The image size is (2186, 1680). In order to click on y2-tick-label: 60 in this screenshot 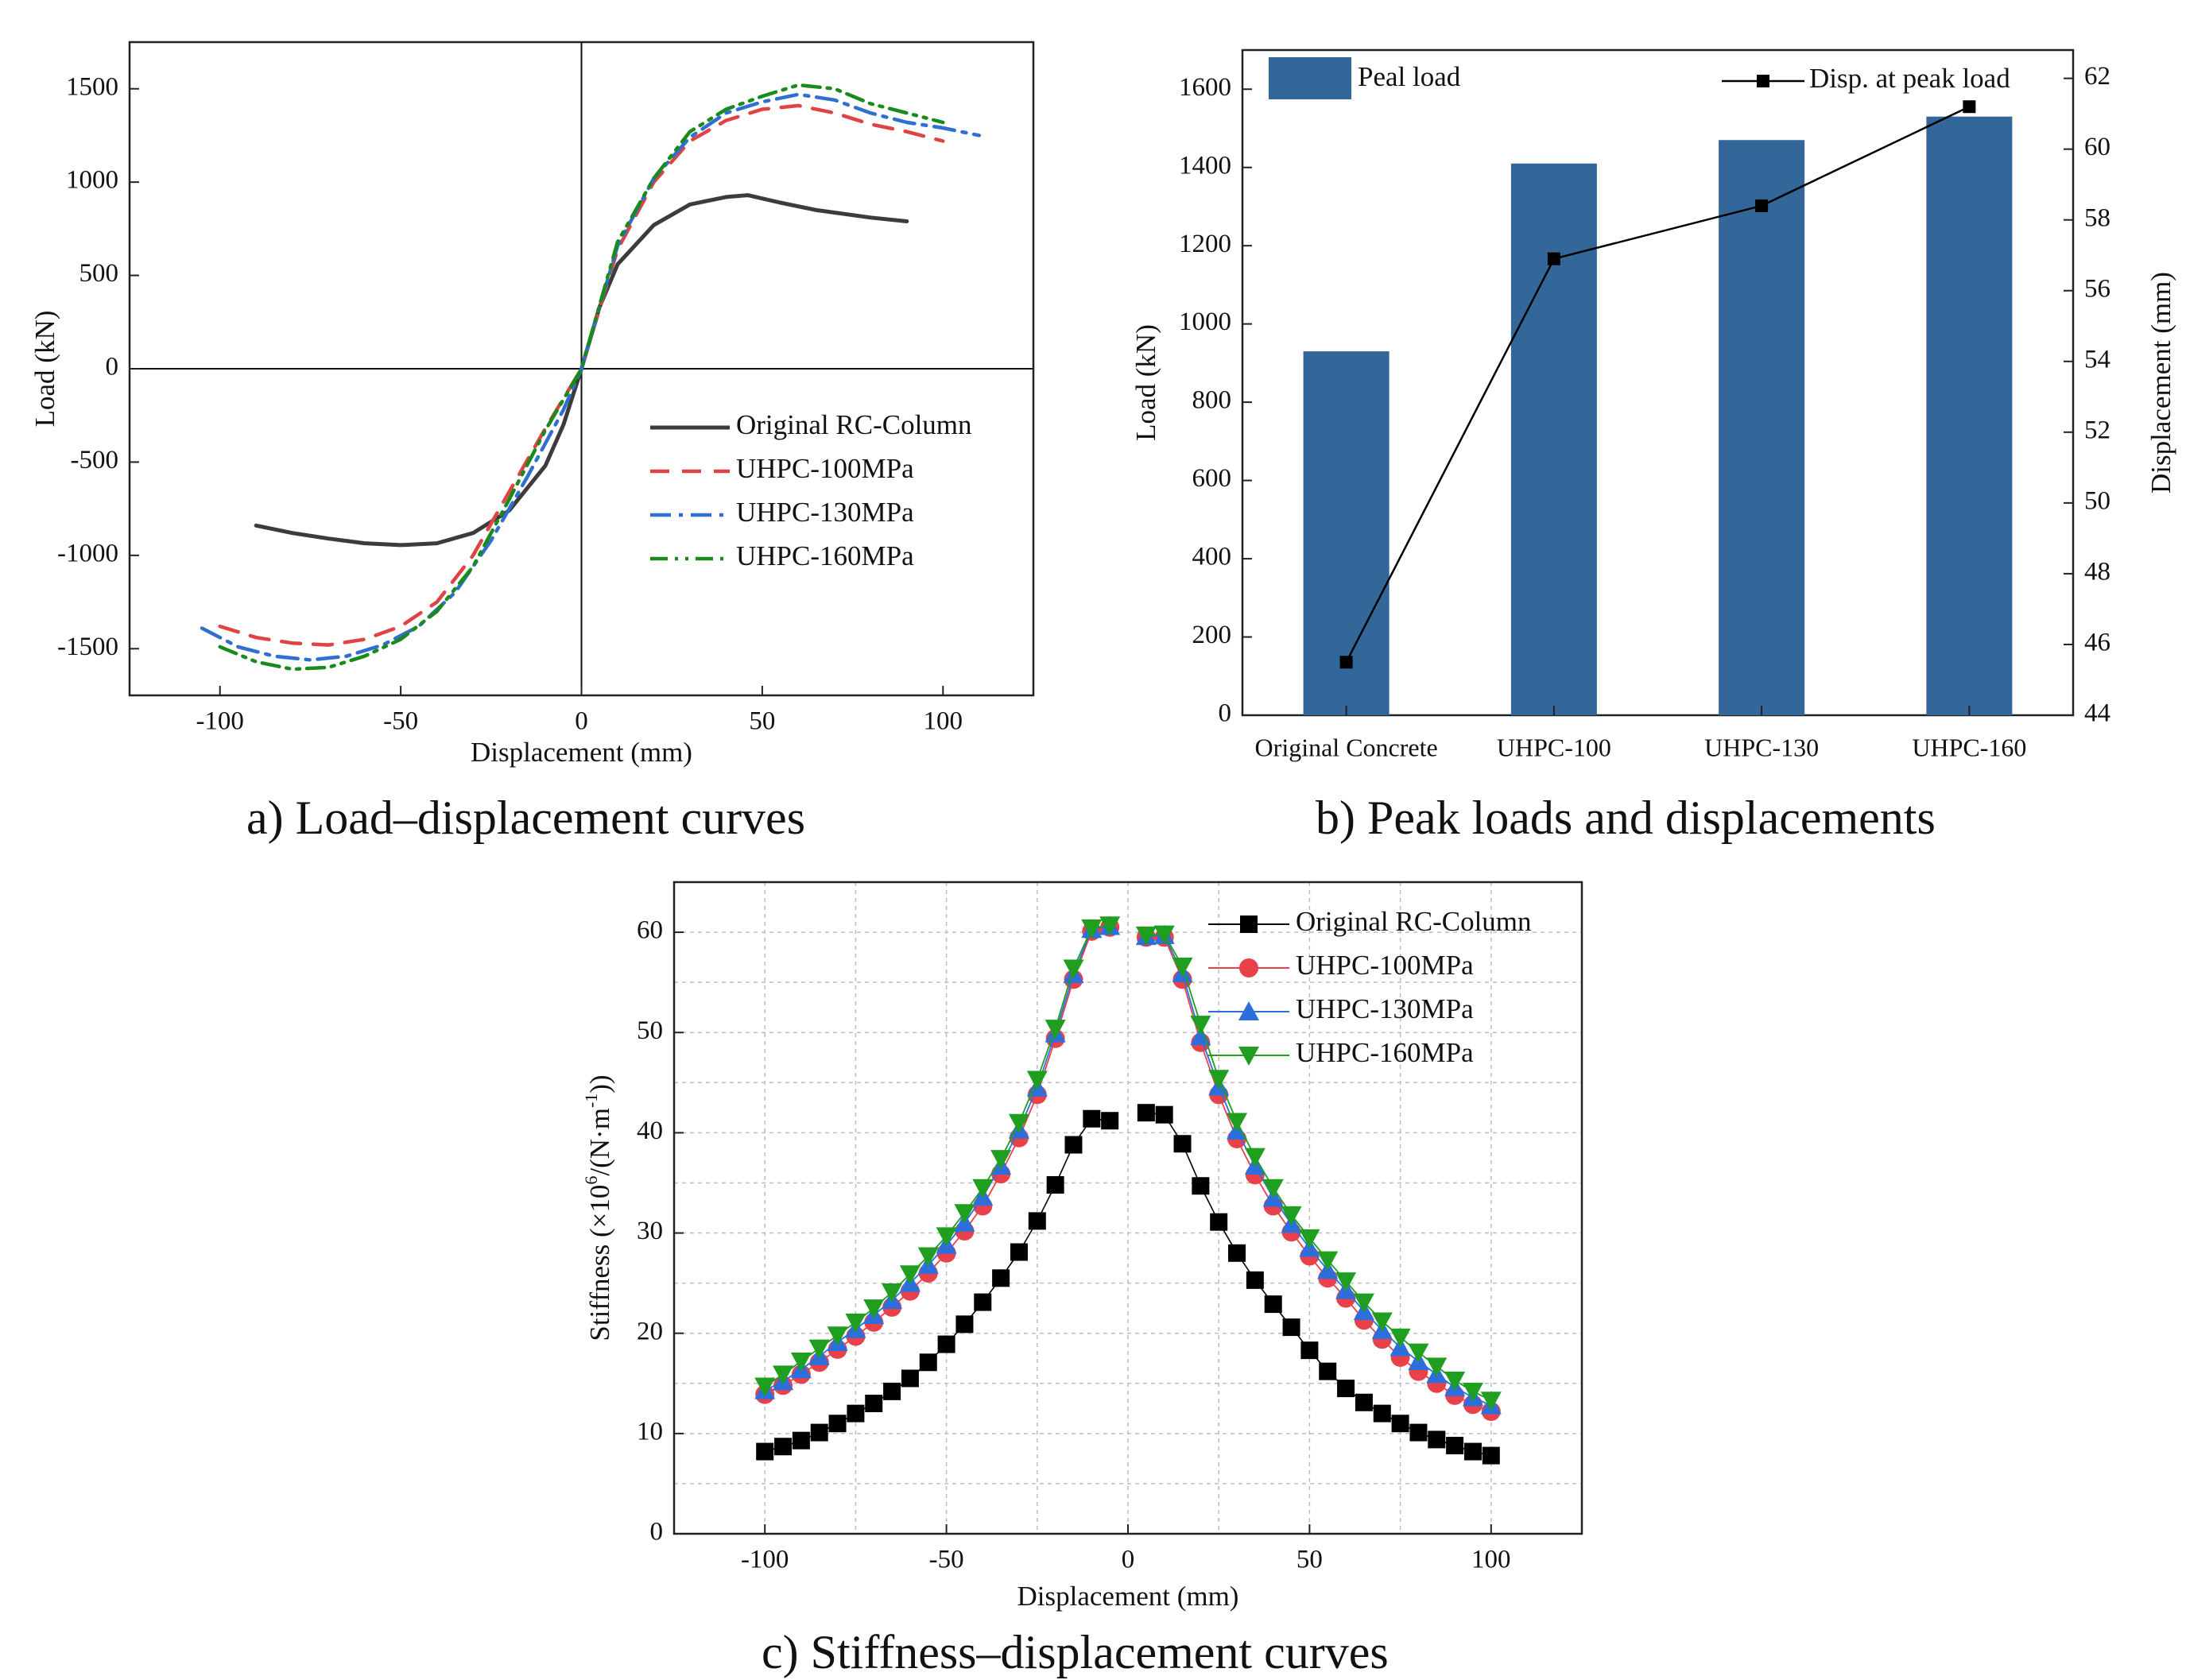, I will do `click(2097, 147)`.